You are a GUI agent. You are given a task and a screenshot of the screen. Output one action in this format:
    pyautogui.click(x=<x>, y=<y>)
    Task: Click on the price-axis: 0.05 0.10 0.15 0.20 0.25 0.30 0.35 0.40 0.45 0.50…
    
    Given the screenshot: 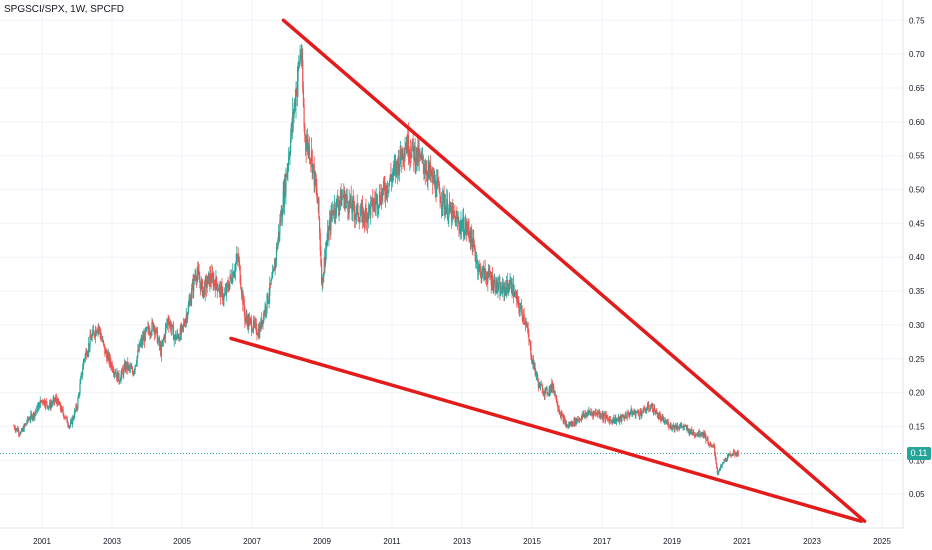 What is the action you would take?
    pyautogui.click(x=917, y=257)
    